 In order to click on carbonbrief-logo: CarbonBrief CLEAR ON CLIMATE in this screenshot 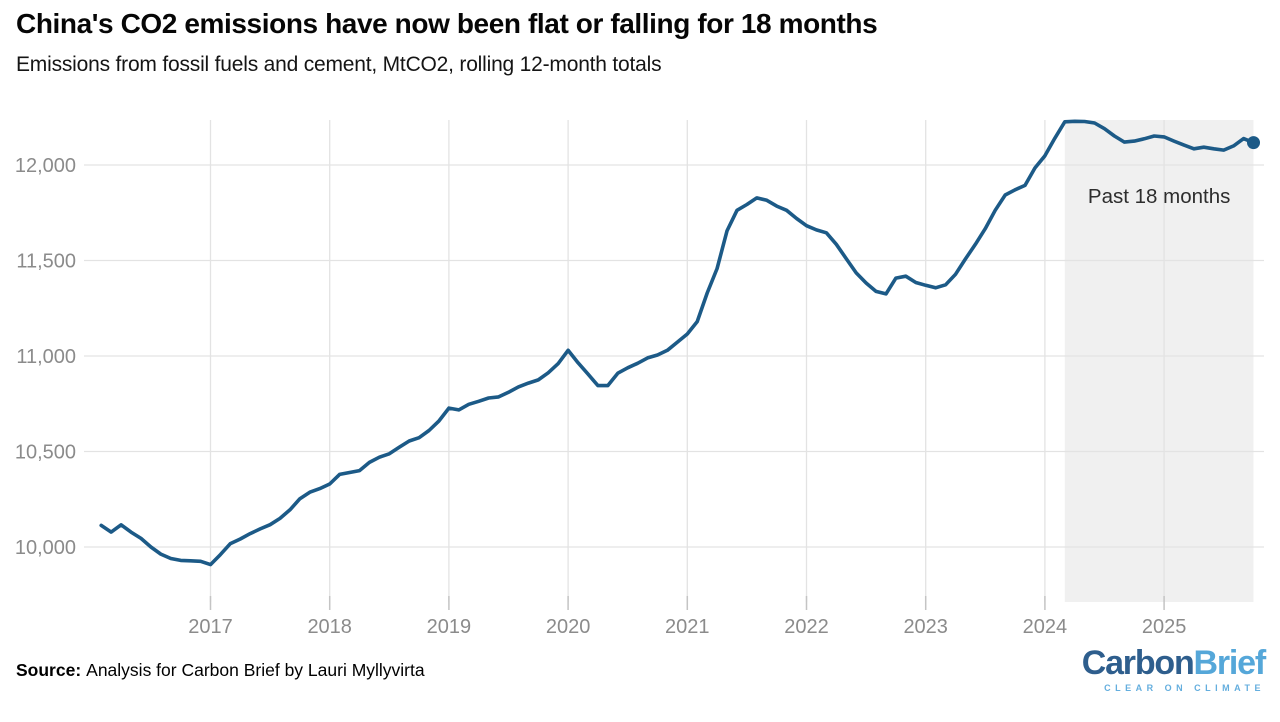, I will do `click(1174, 668)`.